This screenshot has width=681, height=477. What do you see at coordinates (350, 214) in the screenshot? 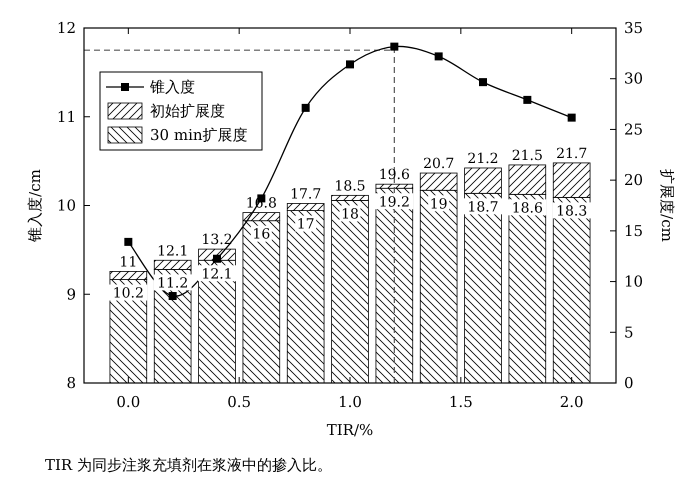
I see `data-label: 18` at bounding box center [350, 214].